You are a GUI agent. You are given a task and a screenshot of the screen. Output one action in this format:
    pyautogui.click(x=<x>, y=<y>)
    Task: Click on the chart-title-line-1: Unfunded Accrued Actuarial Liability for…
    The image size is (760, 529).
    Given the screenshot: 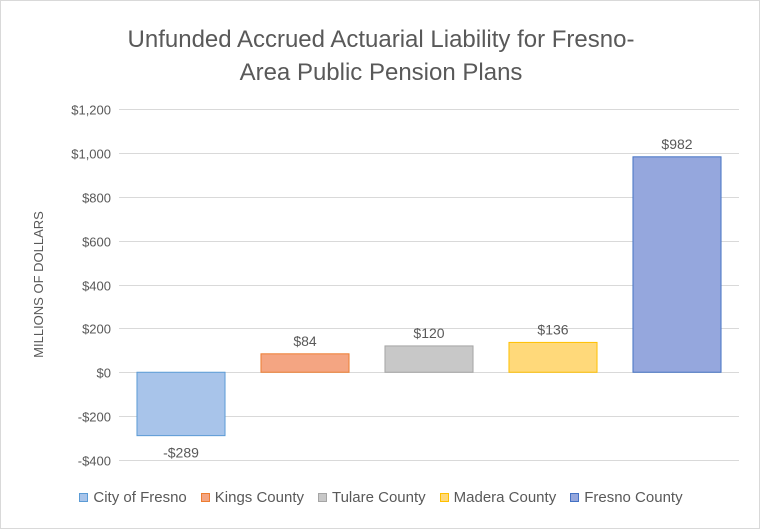 What is the action you would take?
    pyautogui.click(x=381, y=39)
    